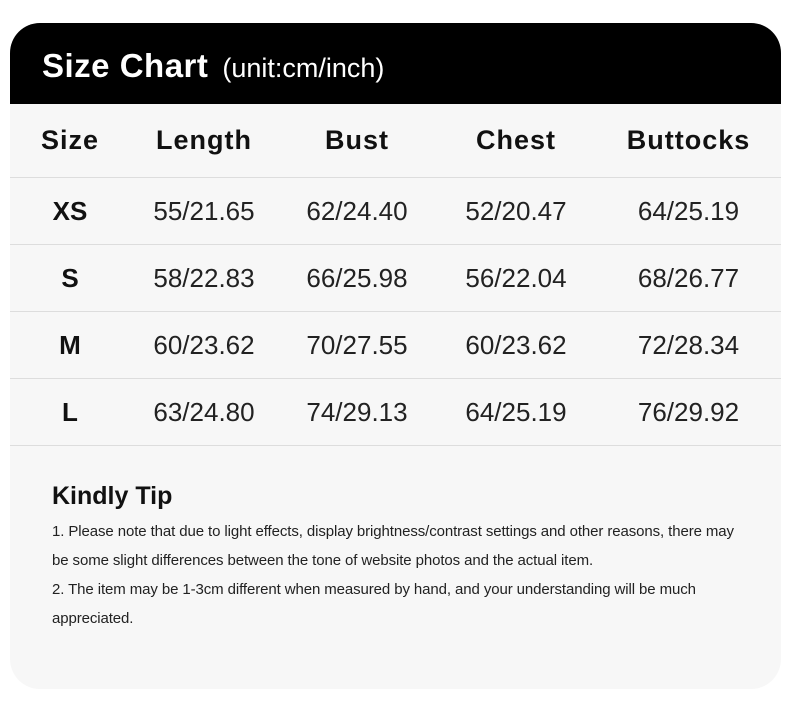  What do you see at coordinates (357, 345) in the screenshot?
I see `table-cell: 70/27.55` at bounding box center [357, 345].